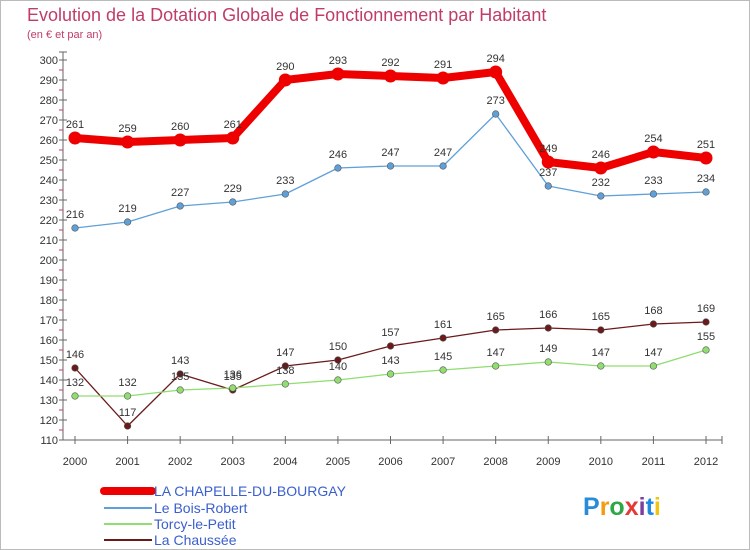 The width and height of the screenshot is (750, 550). Describe the element at coordinates (195, 524) in the screenshot. I see `legend-label: Torcy-le-Petit` at that location.